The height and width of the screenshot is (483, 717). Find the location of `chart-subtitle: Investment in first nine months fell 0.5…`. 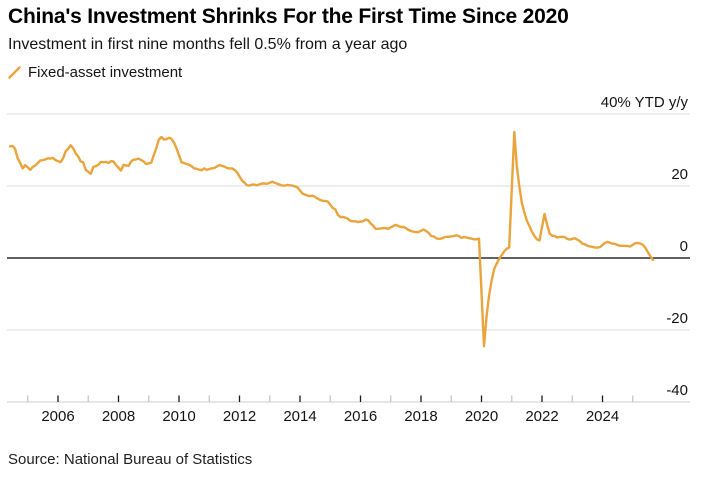

chart-subtitle: Investment in first nine months fell 0.5… is located at coordinates (208, 44).